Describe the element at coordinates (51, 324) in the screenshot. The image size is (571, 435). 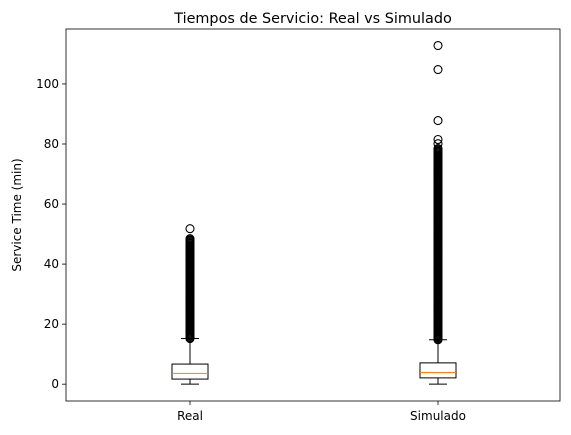
I see `y-tick-label: 20` at that location.